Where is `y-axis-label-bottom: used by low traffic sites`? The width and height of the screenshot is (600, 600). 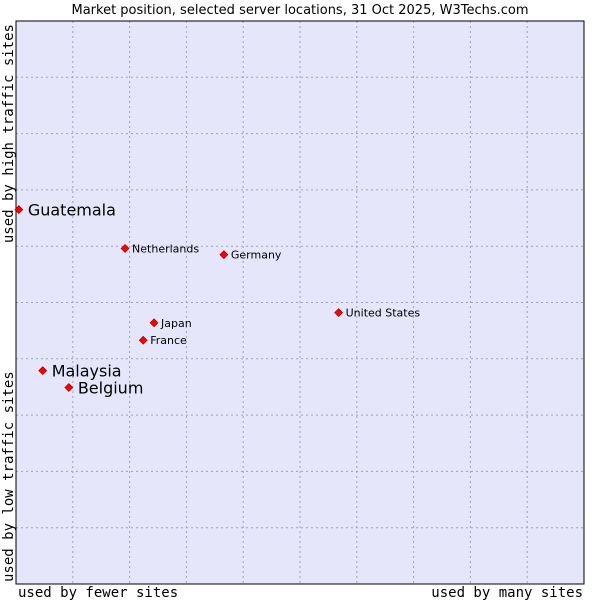 y-axis-label-bottom: used by low traffic sites is located at coordinates (9, 476).